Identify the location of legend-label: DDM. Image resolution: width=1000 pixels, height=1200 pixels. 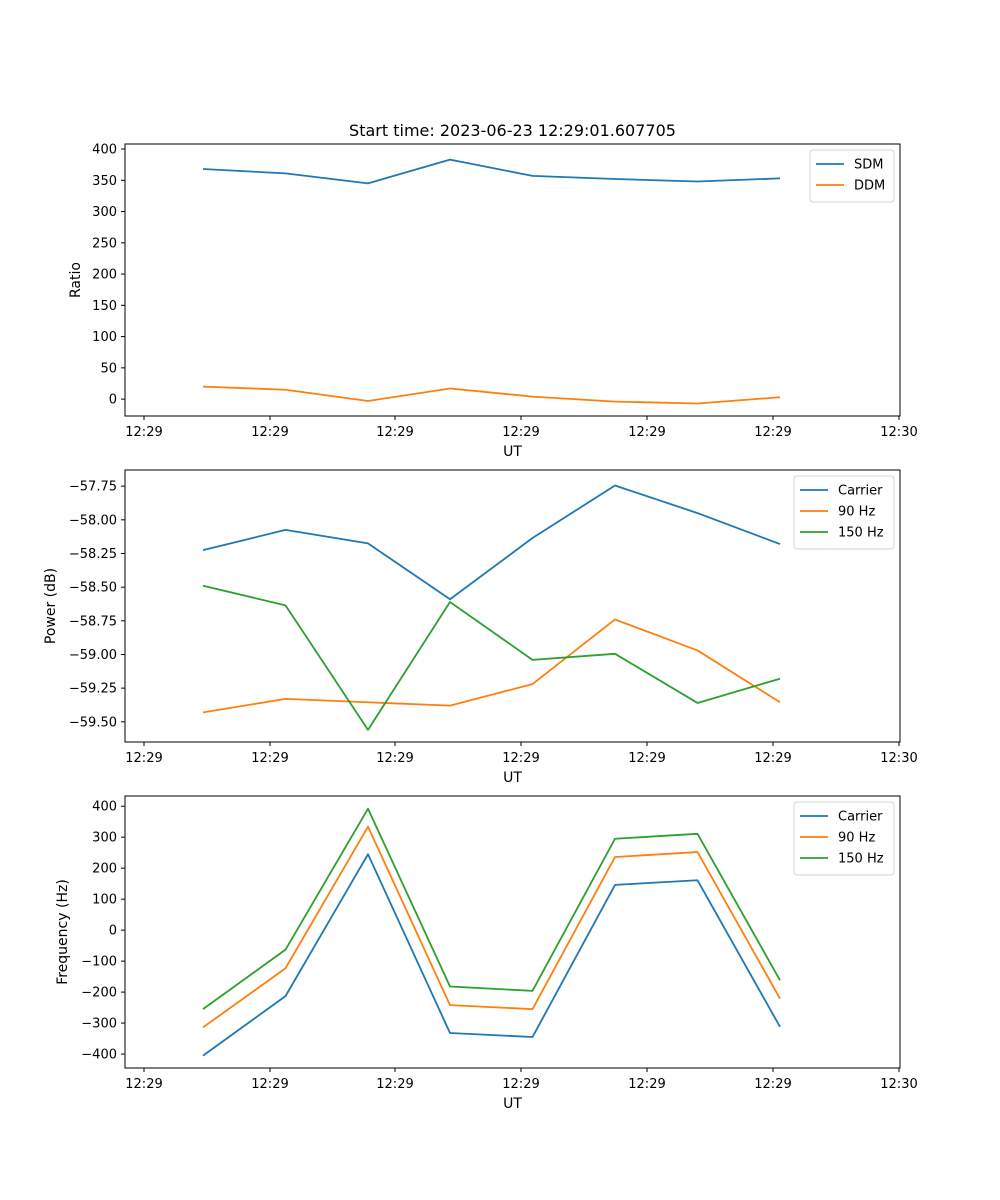
(869, 186).